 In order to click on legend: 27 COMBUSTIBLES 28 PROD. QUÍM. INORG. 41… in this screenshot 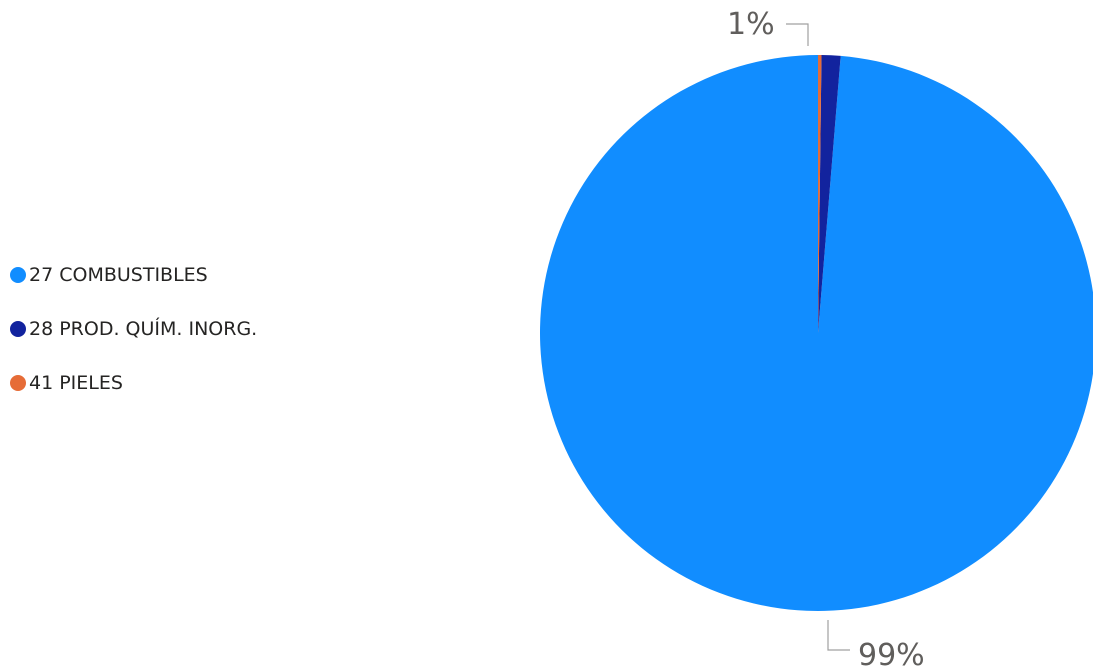, I will do `click(134, 346)`.